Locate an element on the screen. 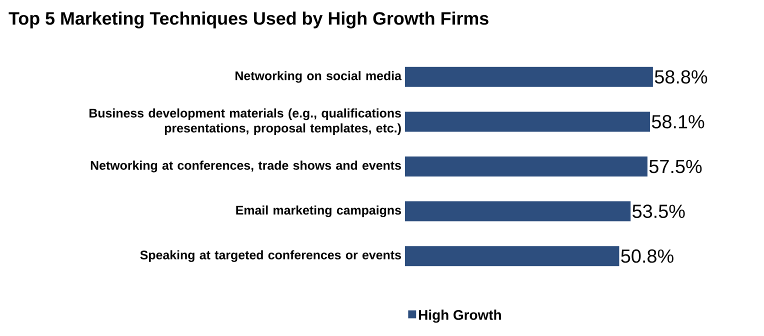 Image resolution: width=764 pixels, height=336 pixels. y-tick-label: Email marketing campaigns is located at coordinates (318, 211).